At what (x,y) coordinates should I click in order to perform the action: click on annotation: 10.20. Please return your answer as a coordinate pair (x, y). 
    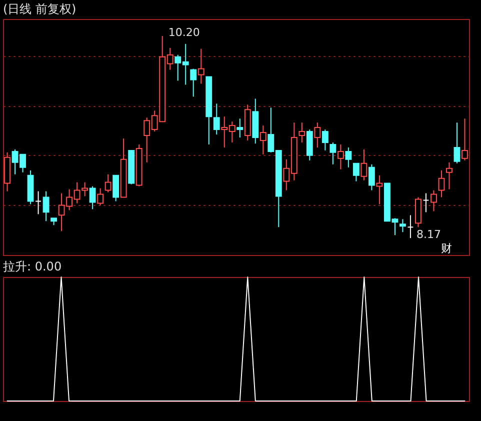
    Looking at the image, I should click on (184, 32).